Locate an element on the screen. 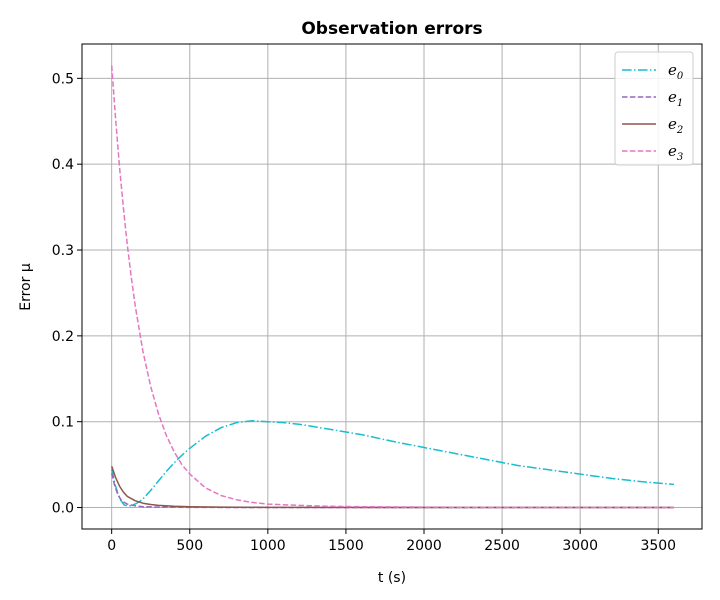 This screenshot has height=600, width=720. x-tick-label: 0 is located at coordinates (111, 546).